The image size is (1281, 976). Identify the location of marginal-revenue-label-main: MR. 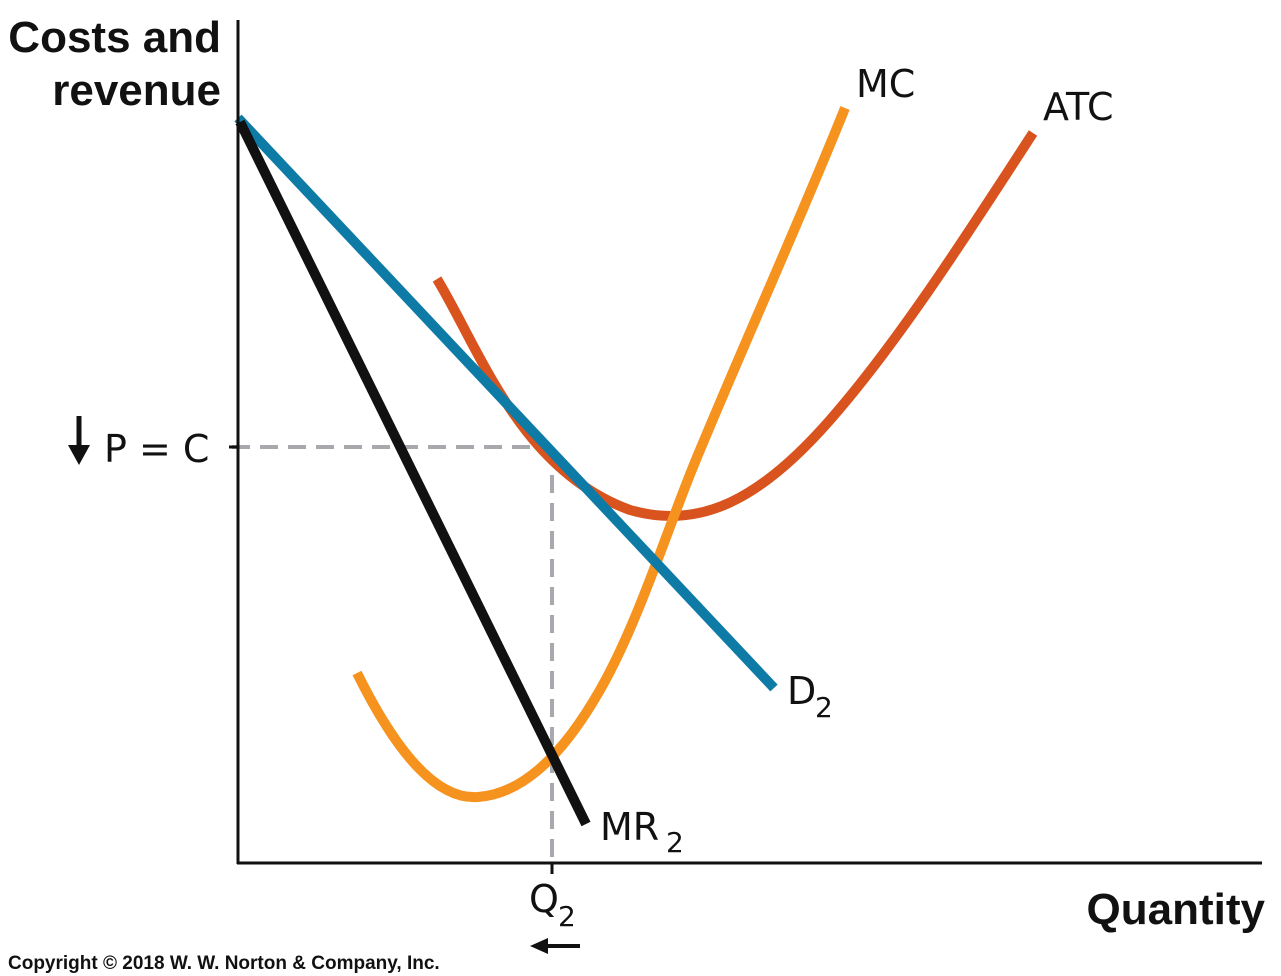
(629, 827).